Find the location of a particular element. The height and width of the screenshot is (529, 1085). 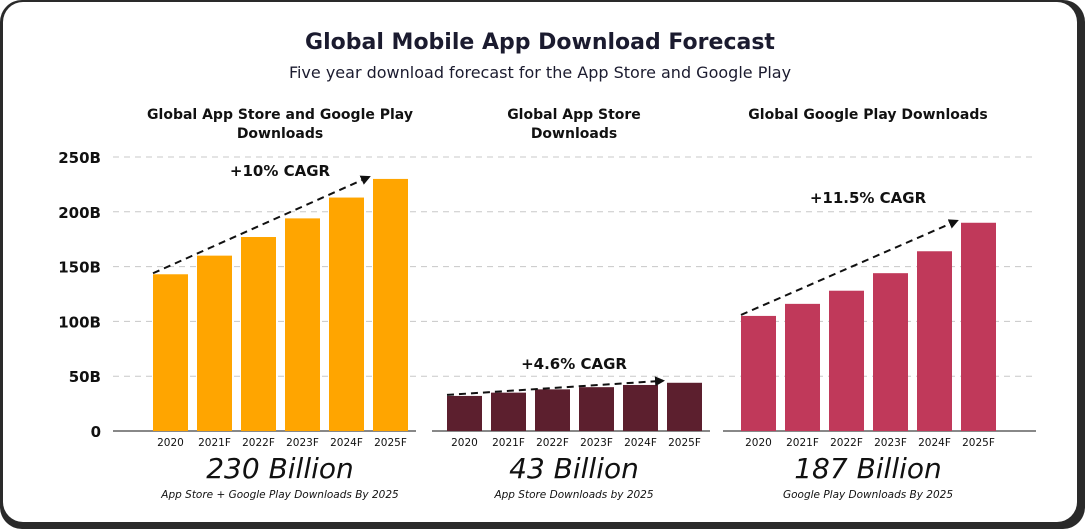

panel-title: Global App Store is located at coordinates (574, 115).